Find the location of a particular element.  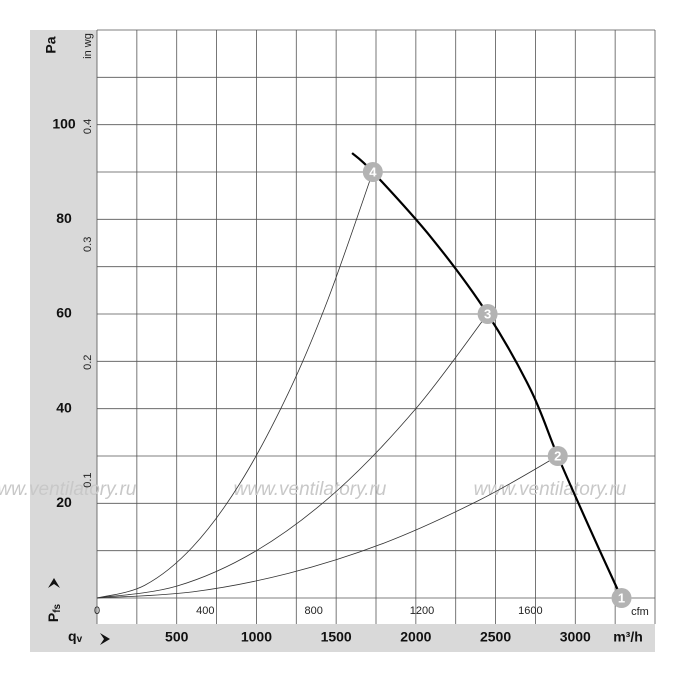

y2-tick-label: 0.2 is located at coordinates (88, 362).